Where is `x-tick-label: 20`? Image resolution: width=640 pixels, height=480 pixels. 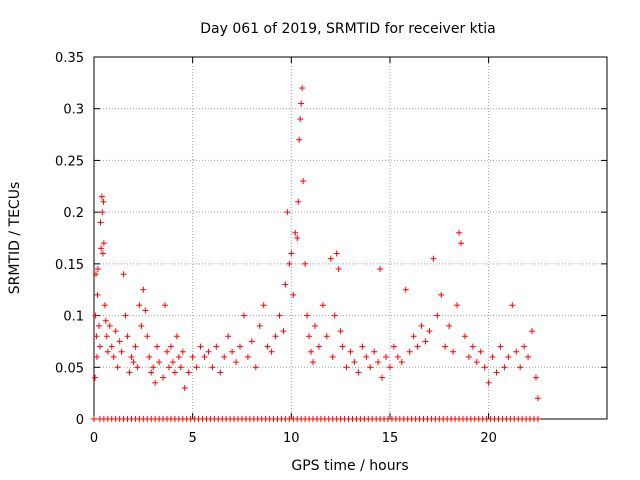 x-tick-label: 20 is located at coordinates (488, 438).